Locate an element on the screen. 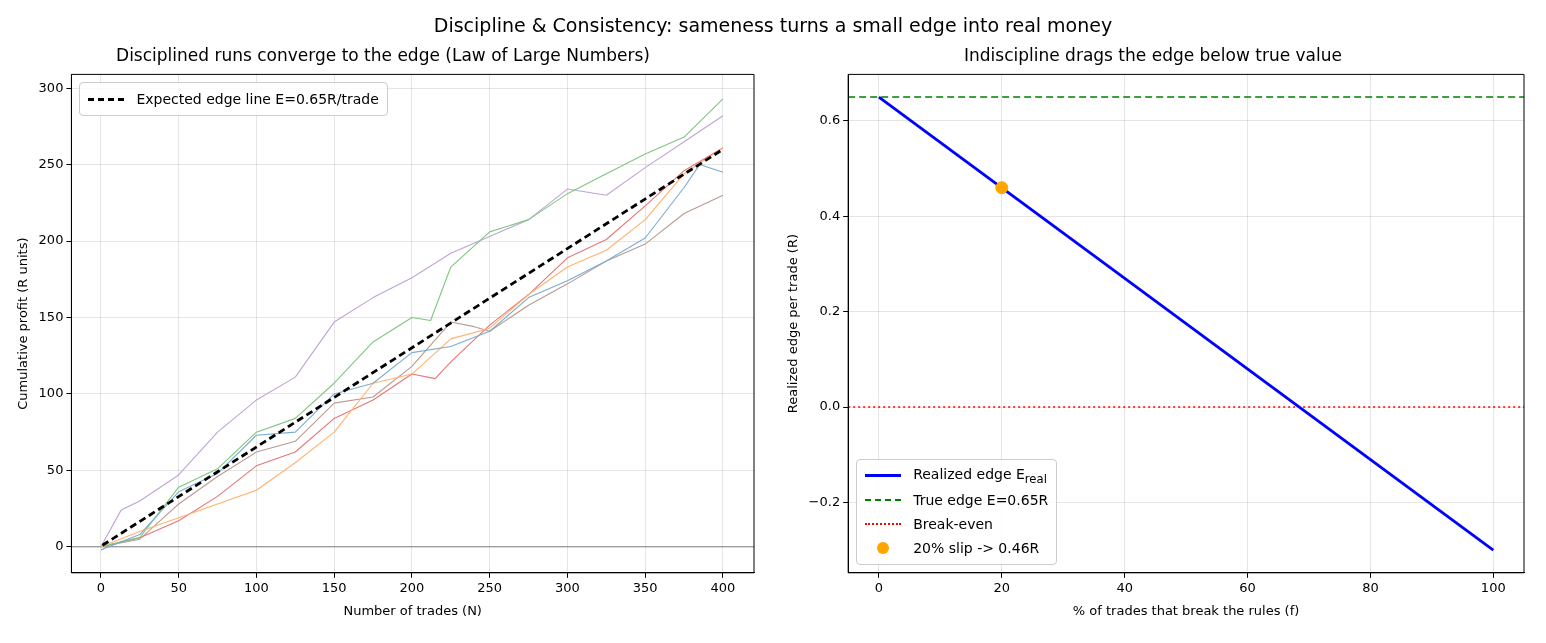 Image resolution: width=1546 pixels, height=643 pixels. legend-label: Realized edge E$_{real}$ is located at coordinates (980, 475).